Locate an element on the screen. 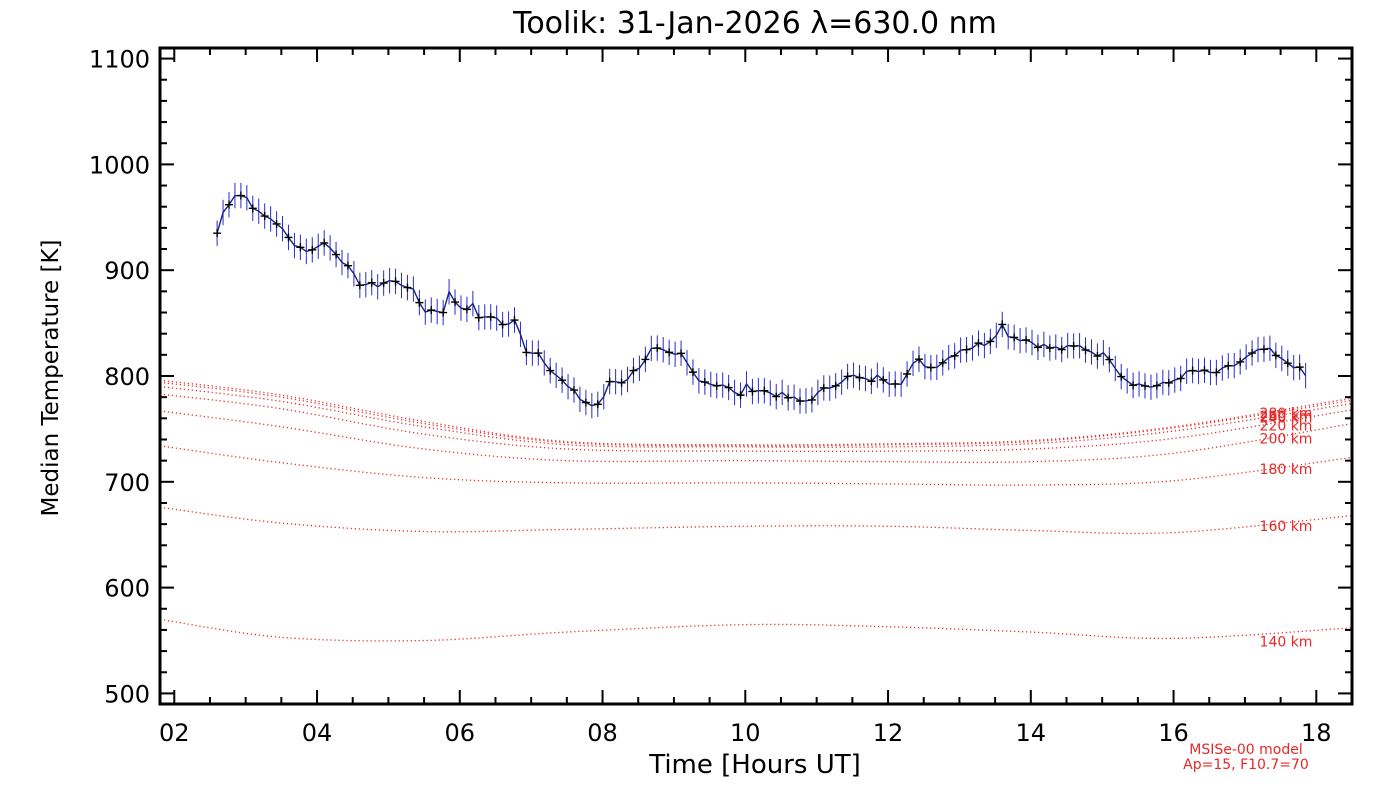 This screenshot has width=1400, height=804. model-curve-240-km is located at coordinates (756, 416).